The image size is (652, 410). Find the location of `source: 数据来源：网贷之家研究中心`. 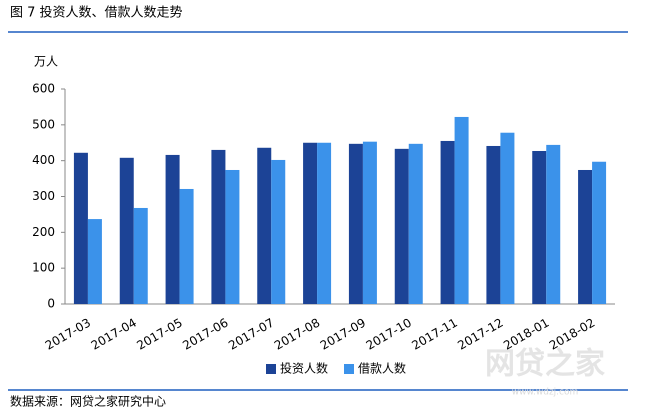

source: 数据来源：网贷之家研究中心 is located at coordinates (88, 401).